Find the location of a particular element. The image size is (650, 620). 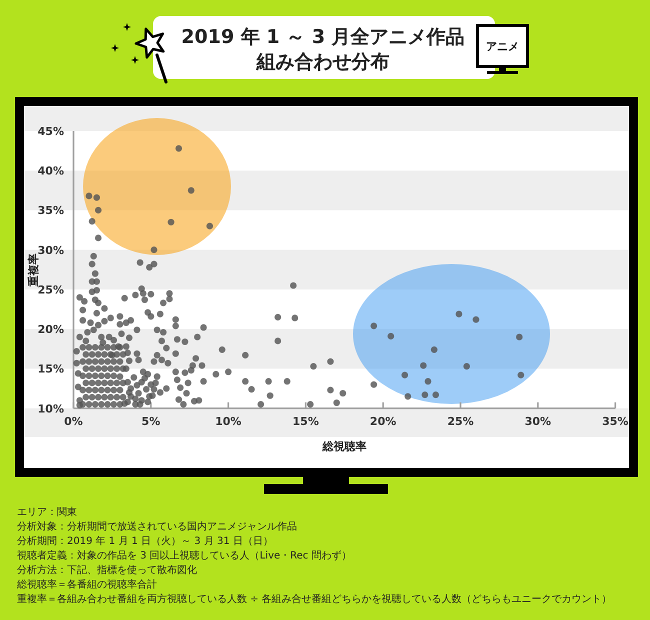

annotation: エリア：関東 is located at coordinates (47, 512).